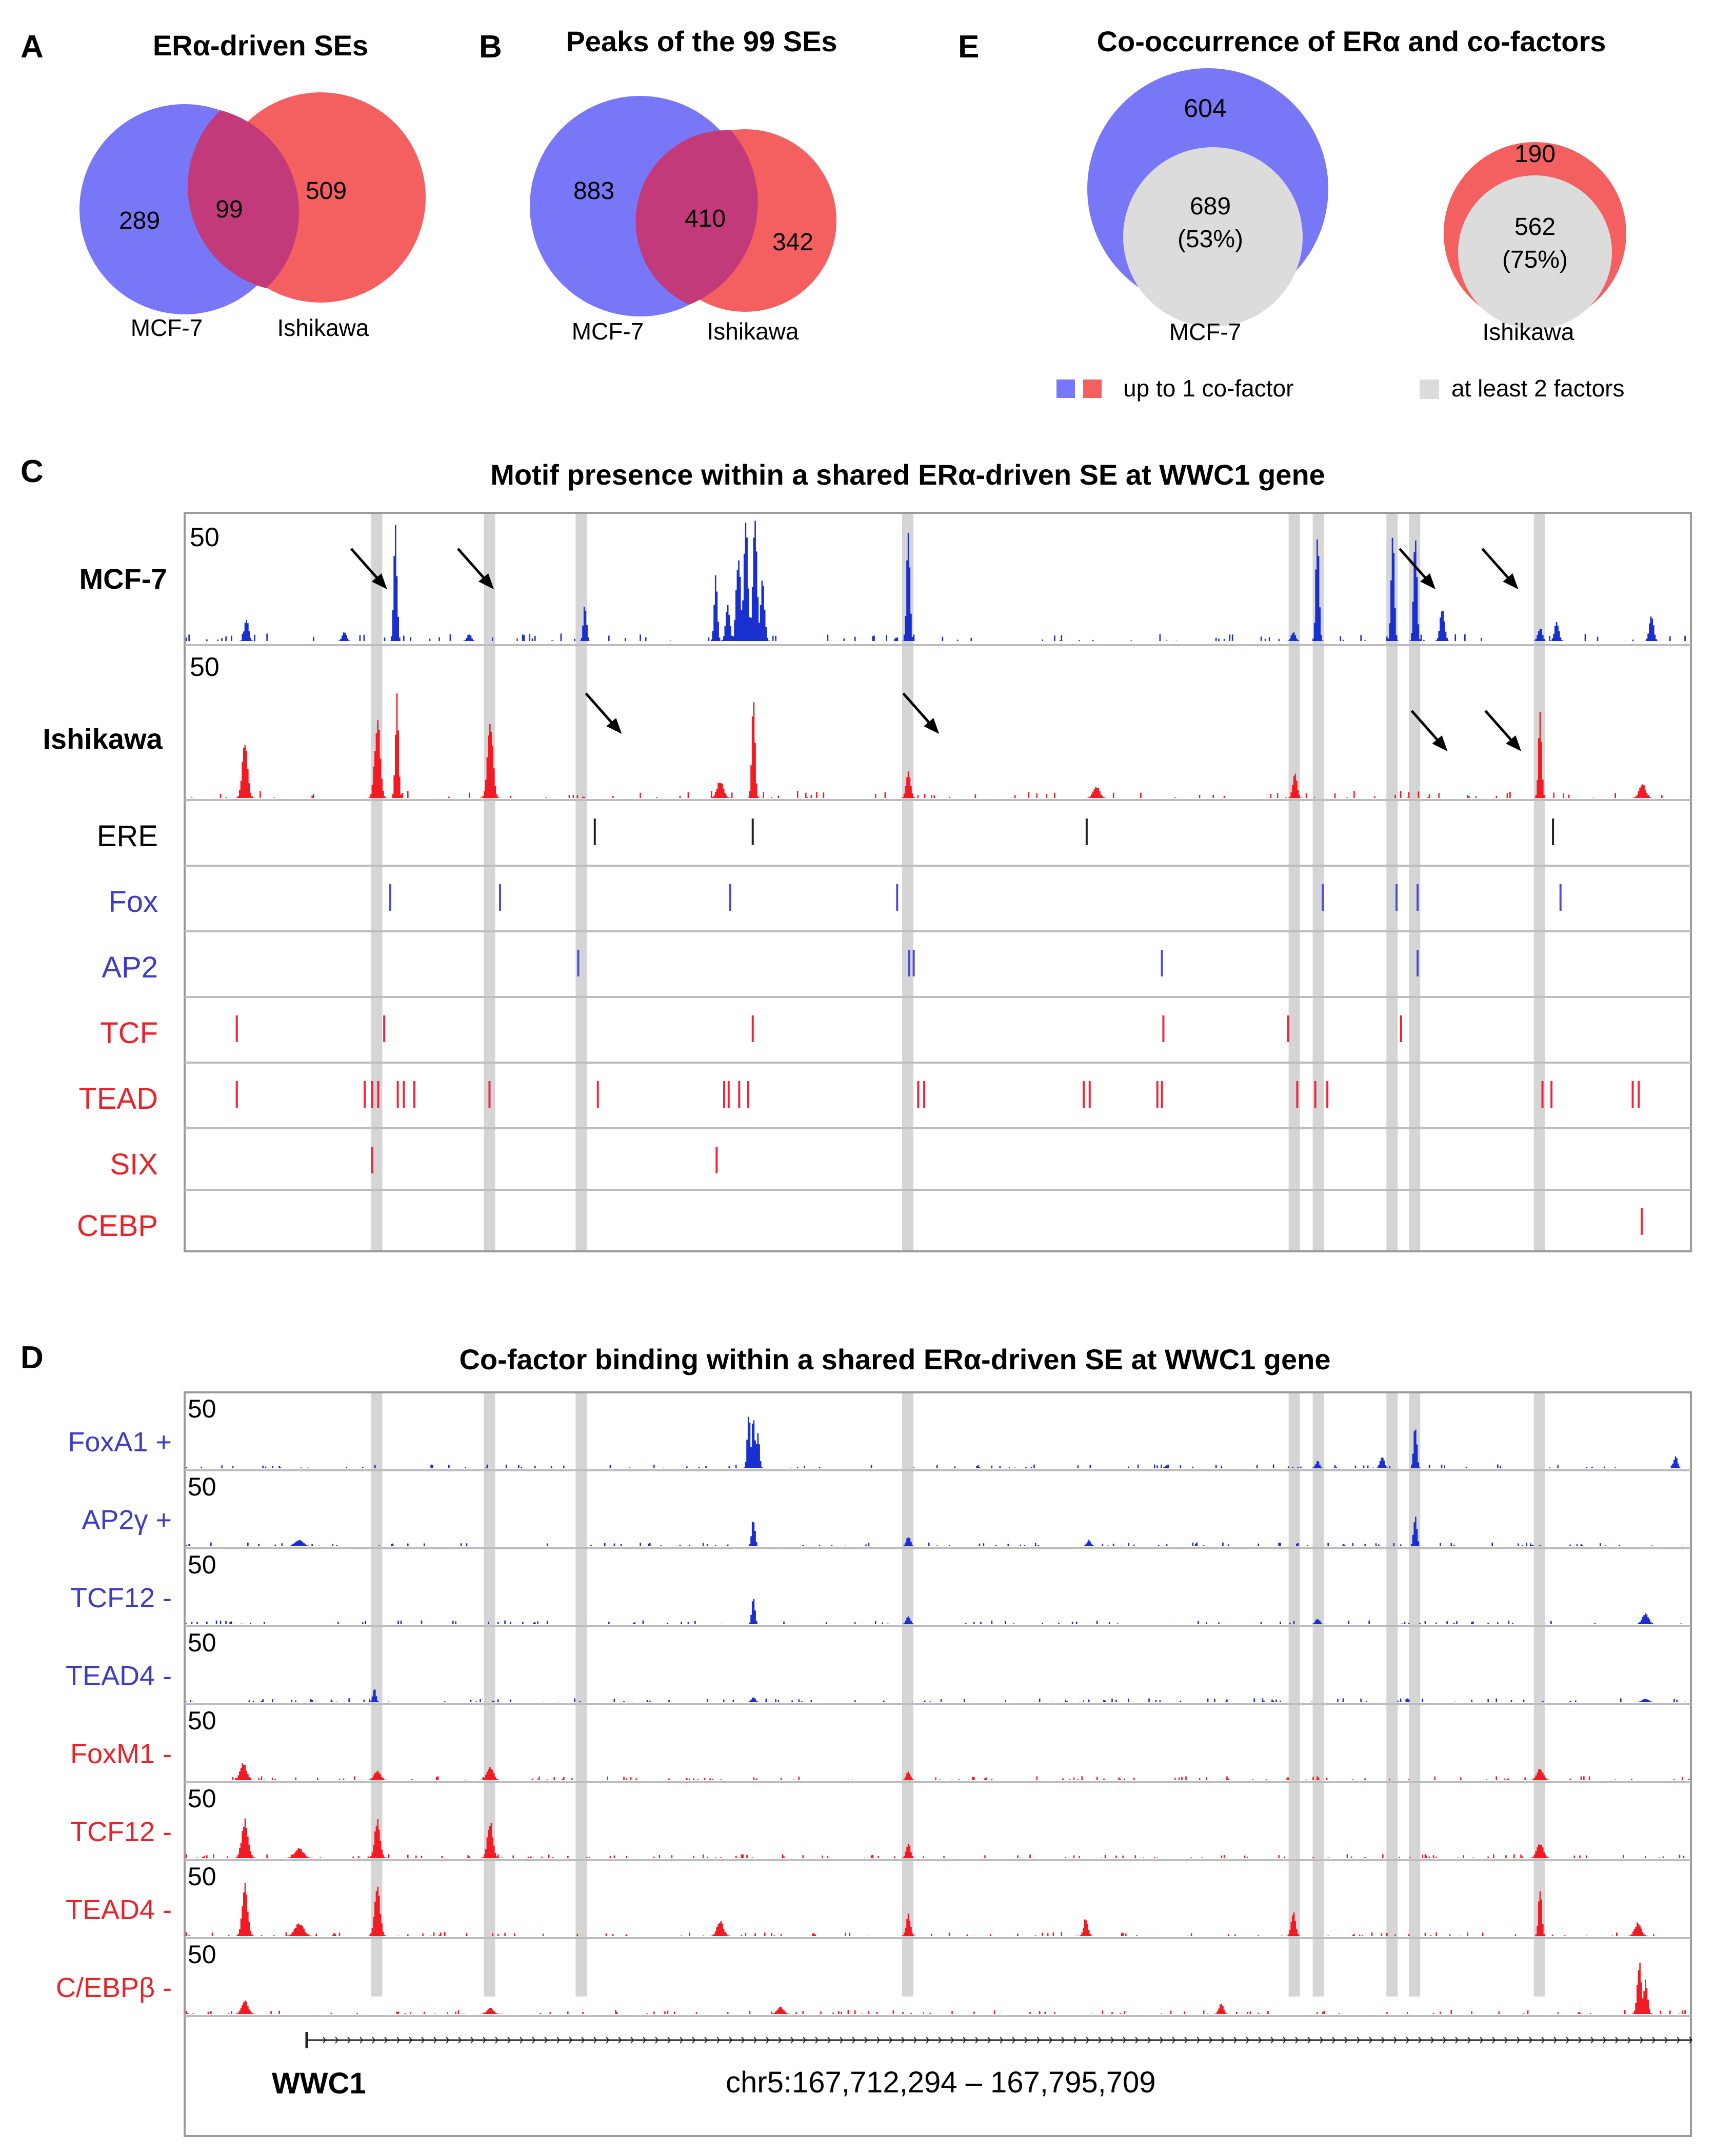 Image resolution: width=1715 pixels, height=2156 pixels. What do you see at coordinates (202, 1955) in the screenshot?
I see `scale-label-cebpb: 50` at bounding box center [202, 1955].